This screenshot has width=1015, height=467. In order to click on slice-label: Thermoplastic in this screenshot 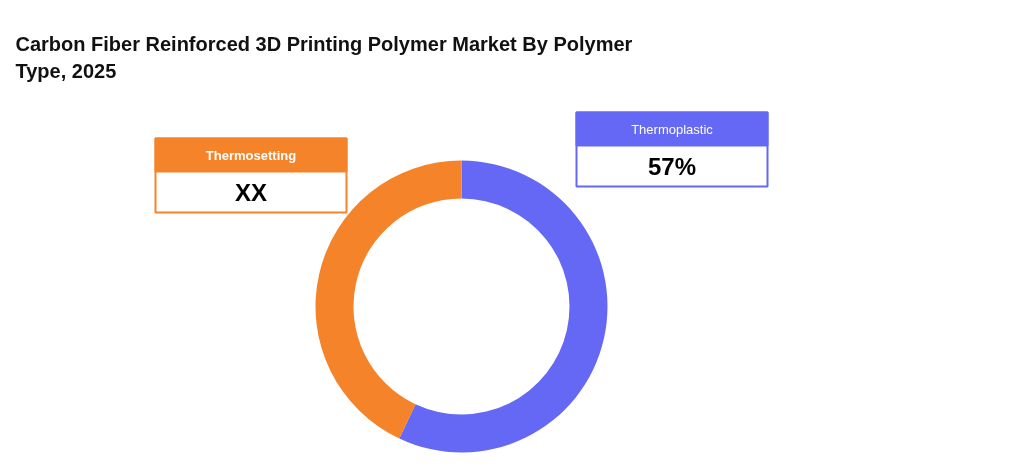, I will do `click(672, 129)`.